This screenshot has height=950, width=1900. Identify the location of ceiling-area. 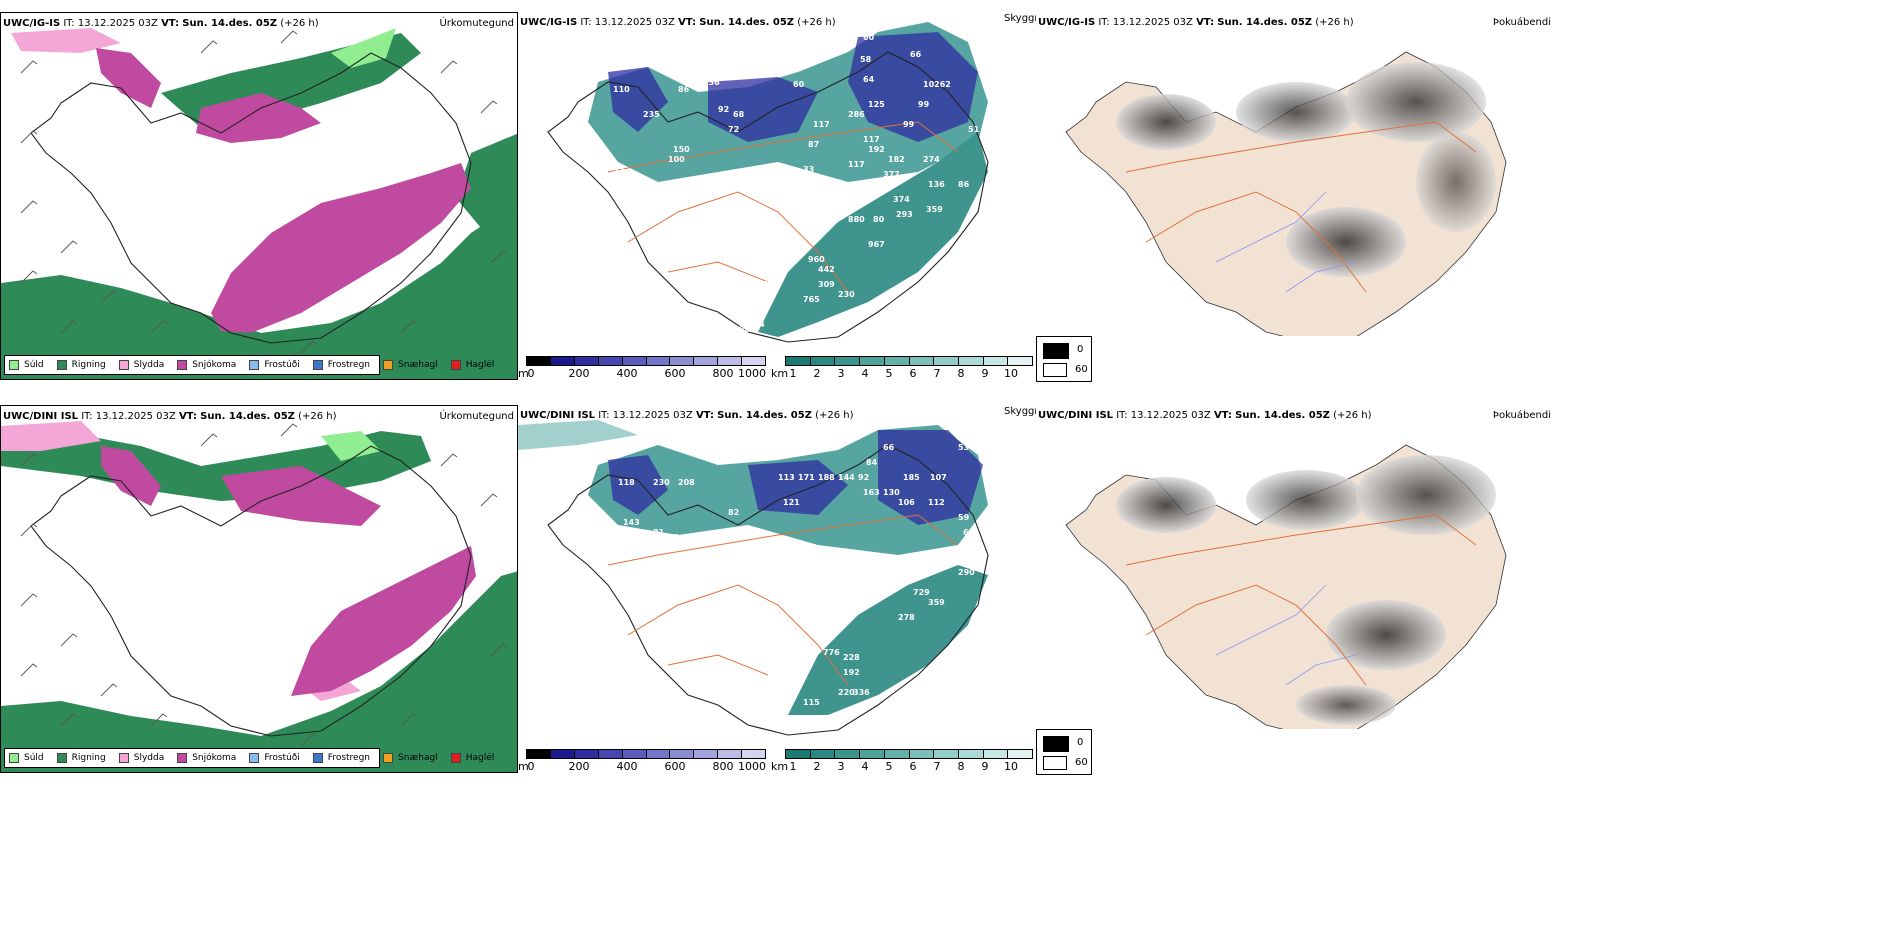
(793, 87).